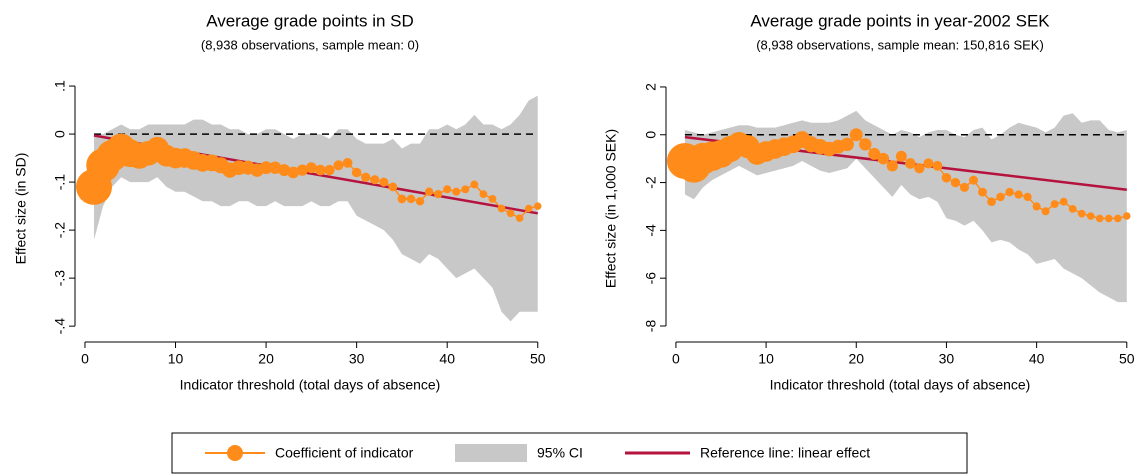  Describe the element at coordinates (900, 20) in the screenshot. I see `chart-title: Average grade points in year-2002 SEK` at that location.